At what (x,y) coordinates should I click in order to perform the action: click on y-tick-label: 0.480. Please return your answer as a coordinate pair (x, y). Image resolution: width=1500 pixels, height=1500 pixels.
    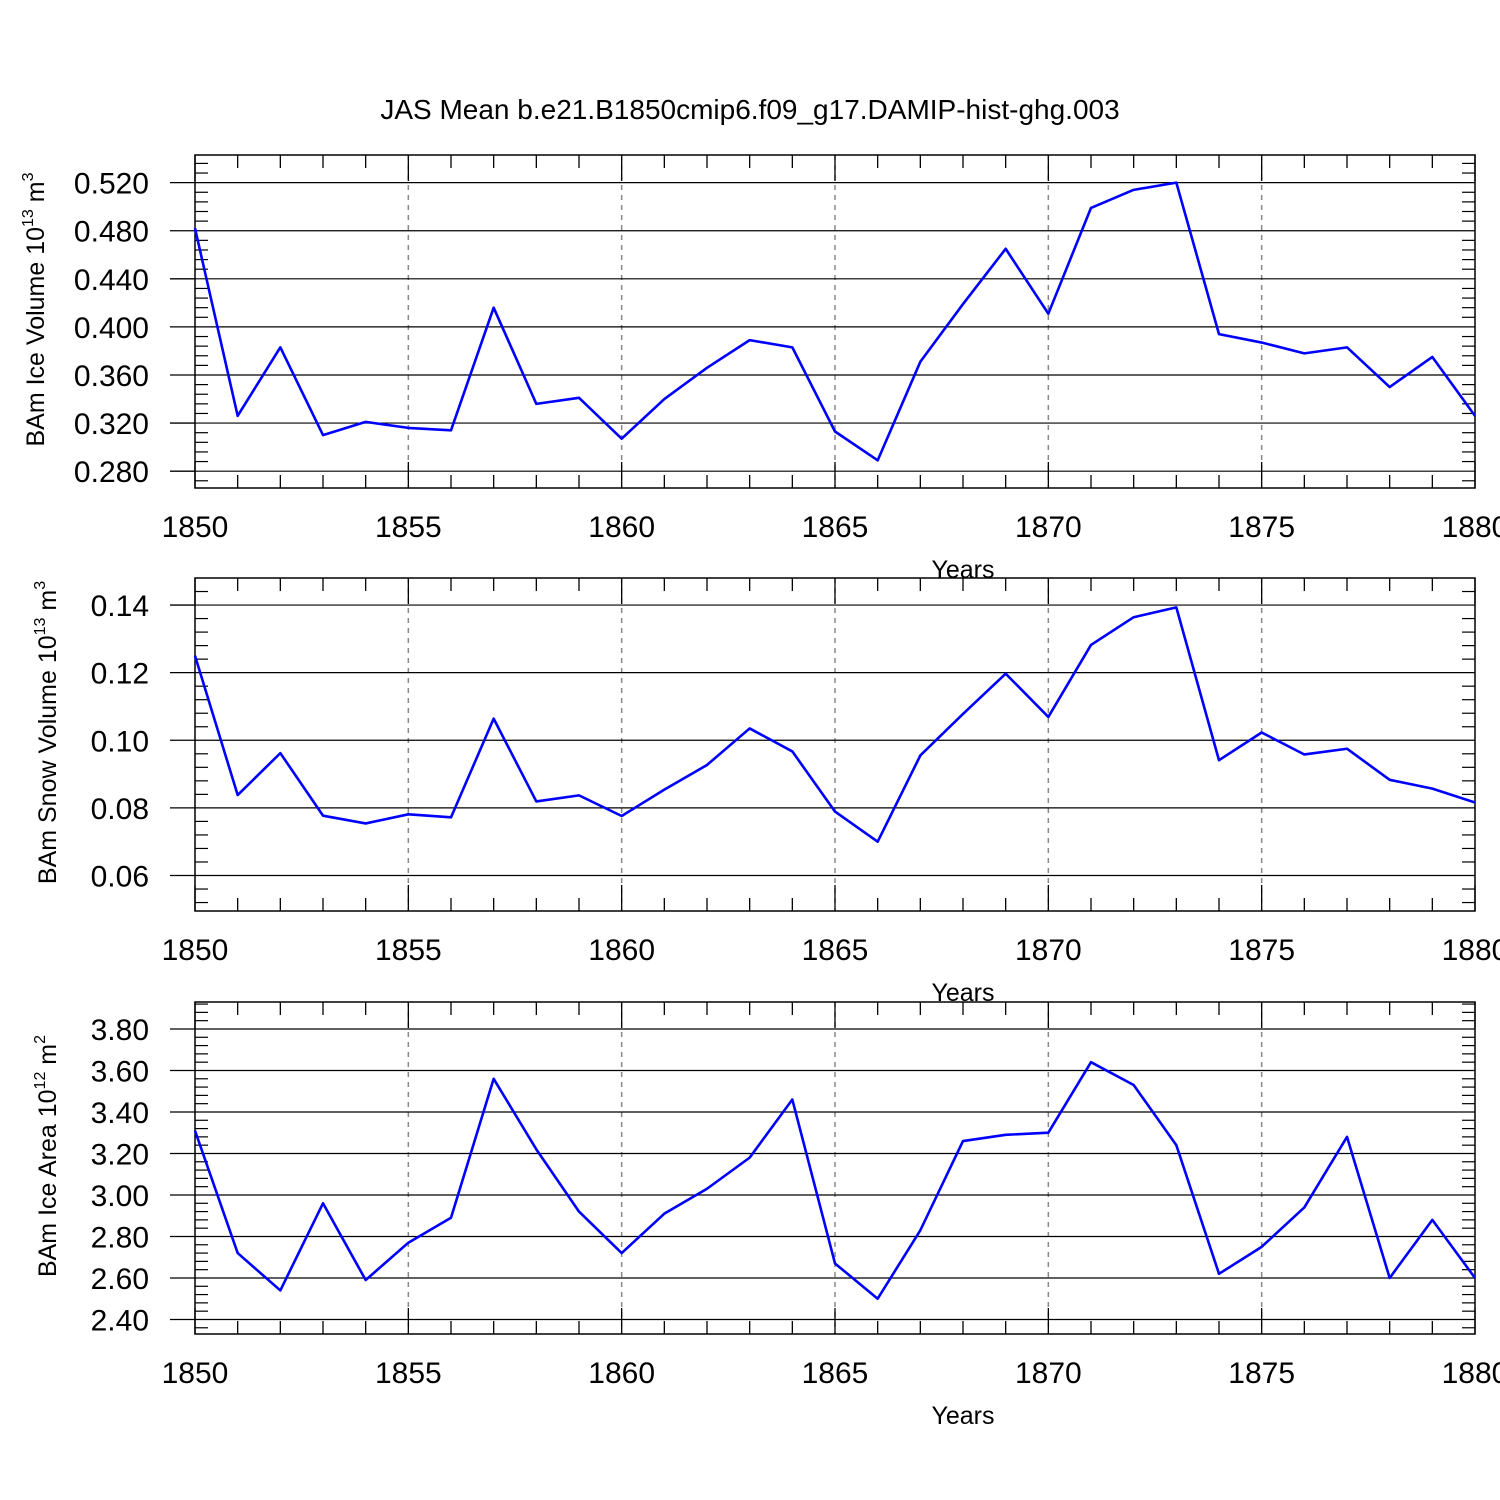
    Looking at the image, I should click on (111, 232).